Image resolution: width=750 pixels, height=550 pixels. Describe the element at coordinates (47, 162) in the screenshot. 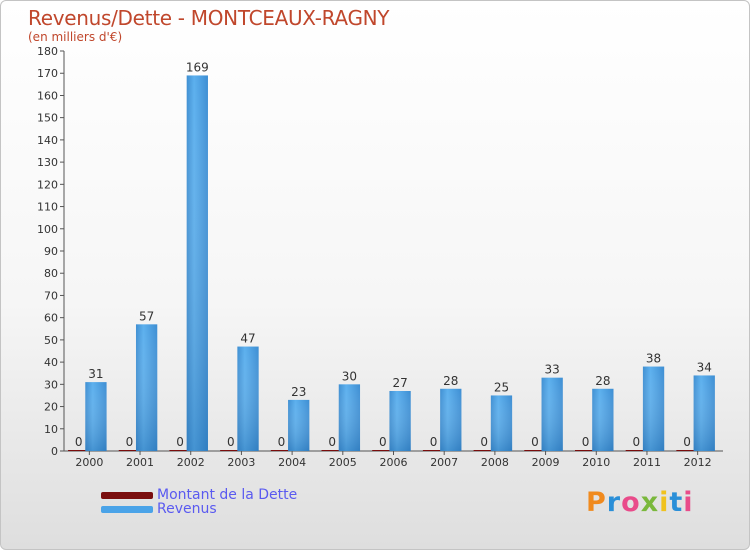

I see `y-tick-label: 130` at that location.